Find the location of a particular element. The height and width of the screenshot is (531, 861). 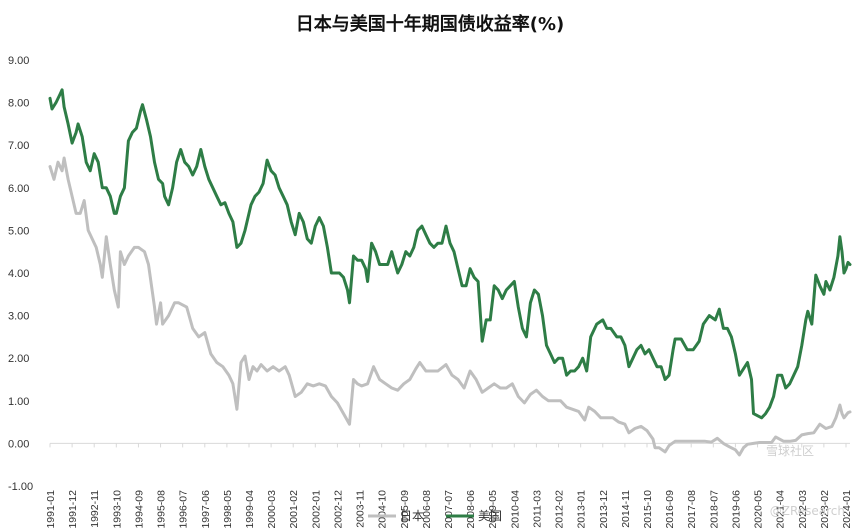

y-tick-label: 6.00 is located at coordinates (18, 189).